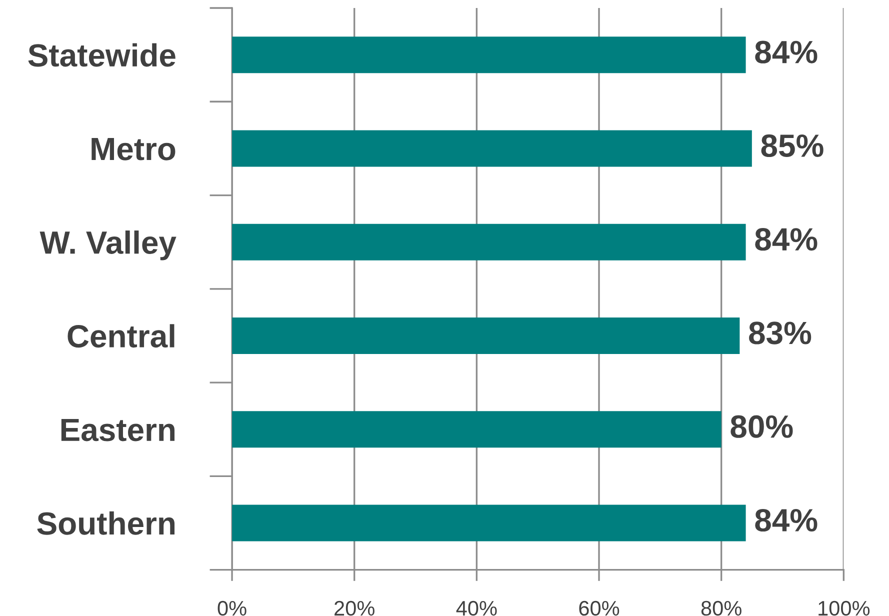 This screenshot has width=889, height=616. Describe the element at coordinates (761, 426) in the screenshot. I see `data-label: 80%` at that location.